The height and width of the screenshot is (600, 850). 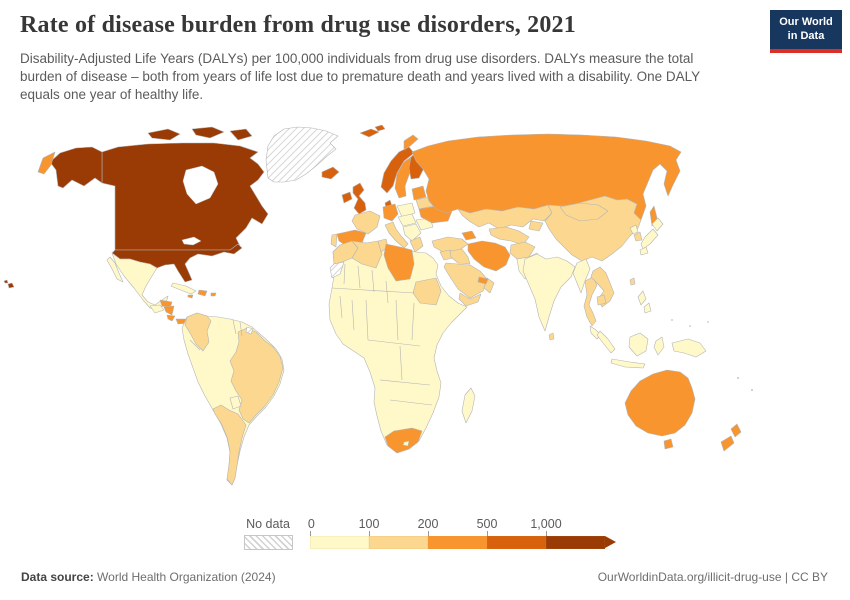 What do you see at coordinates (140, 281) in the screenshot?
I see `region-mexico` at bounding box center [140, 281].